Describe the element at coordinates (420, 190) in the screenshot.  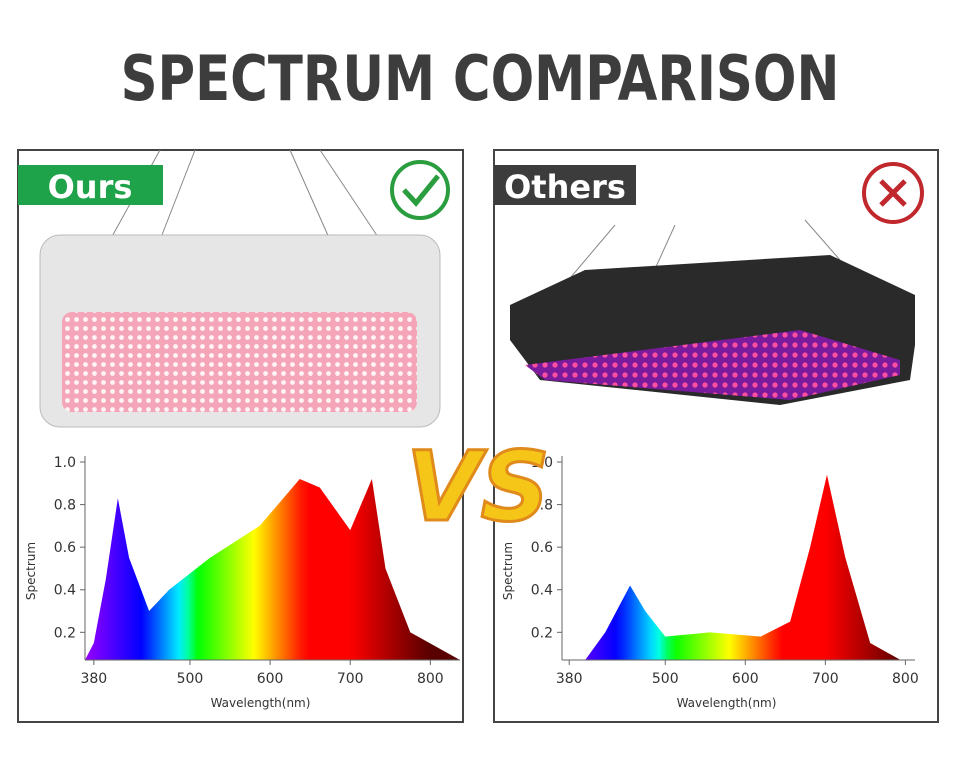
I see `check-icon` at that location.